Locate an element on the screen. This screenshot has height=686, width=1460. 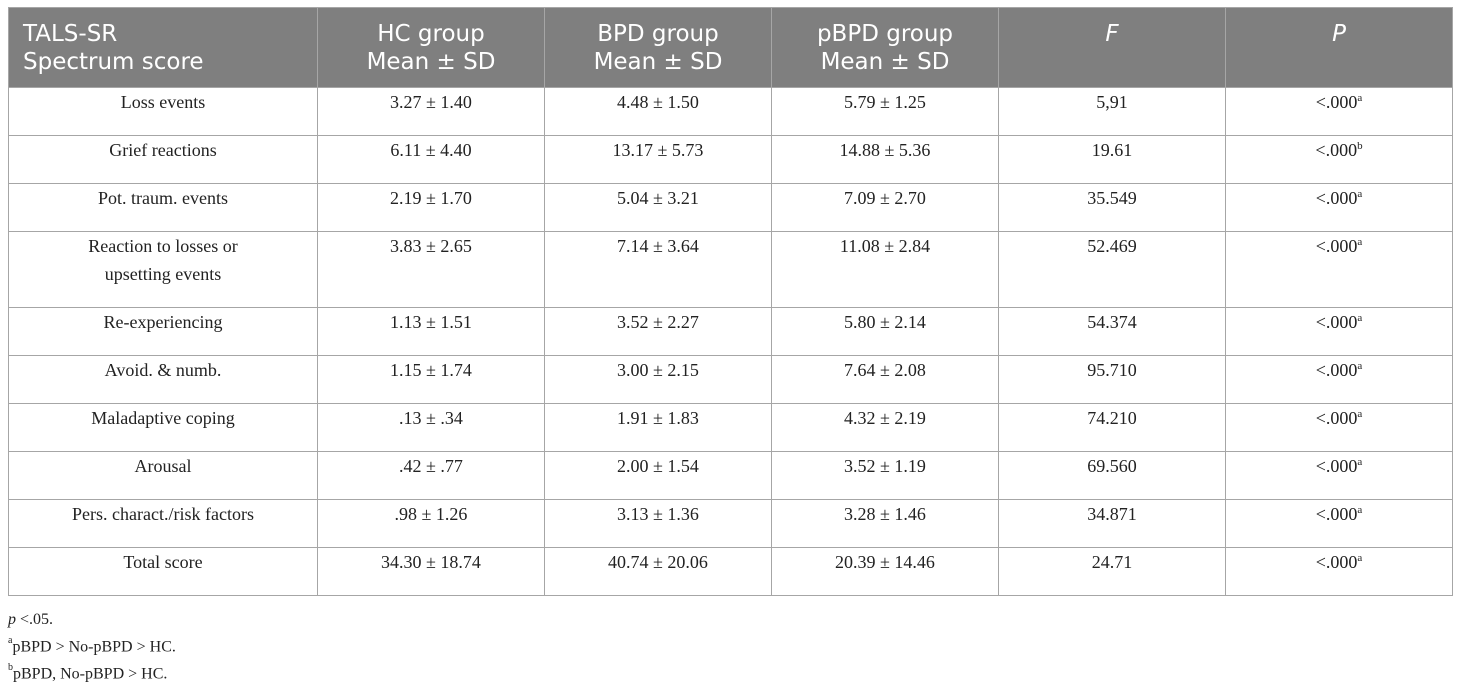
bpd-value: 40.74 ± 20.06 is located at coordinates (658, 571).